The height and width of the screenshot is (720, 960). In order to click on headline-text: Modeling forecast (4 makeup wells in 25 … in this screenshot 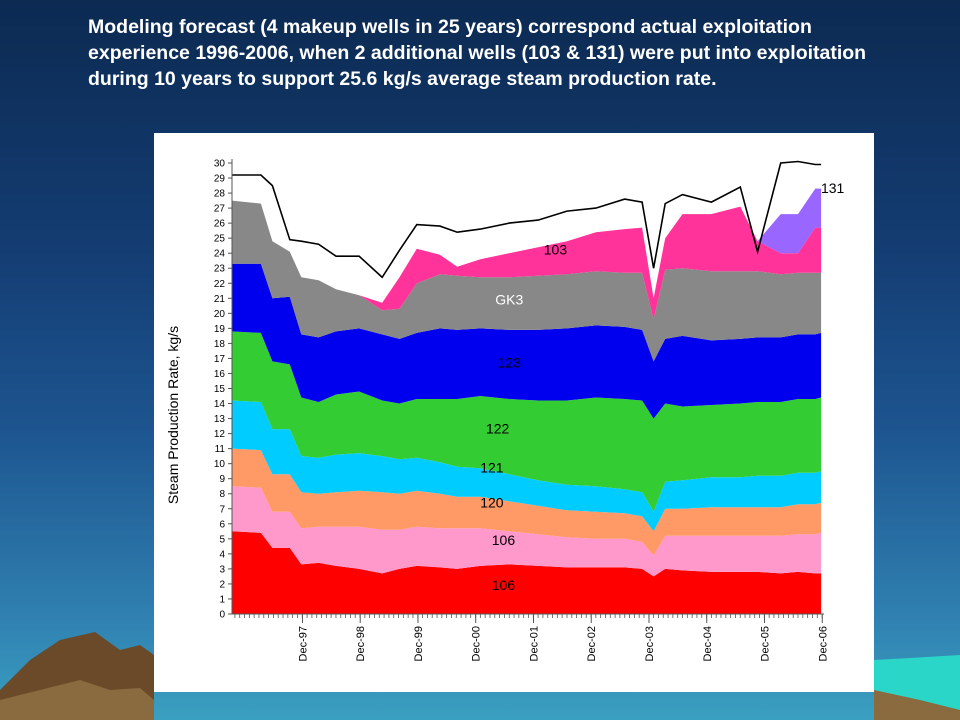, I will do `click(477, 53)`.